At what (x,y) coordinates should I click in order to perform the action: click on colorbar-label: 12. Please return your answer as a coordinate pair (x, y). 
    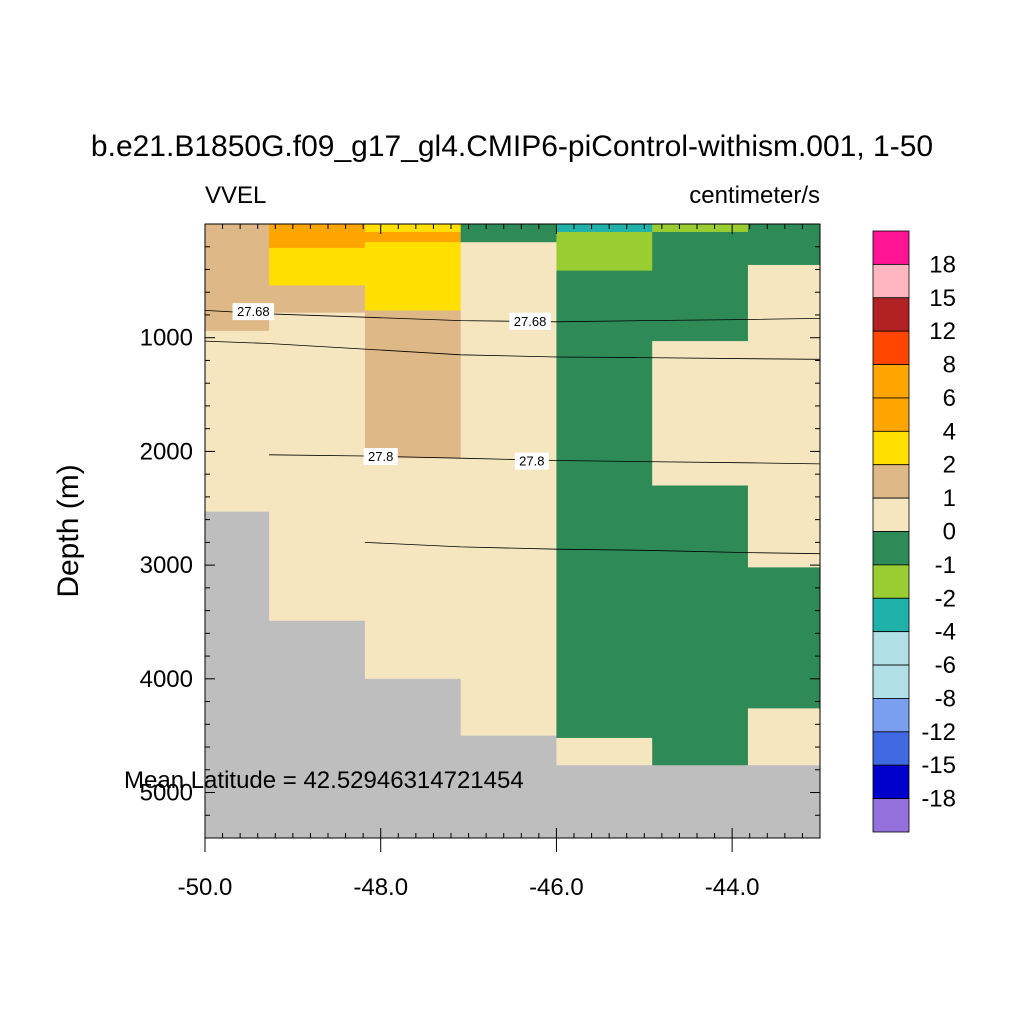
    Looking at the image, I should click on (942, 331).